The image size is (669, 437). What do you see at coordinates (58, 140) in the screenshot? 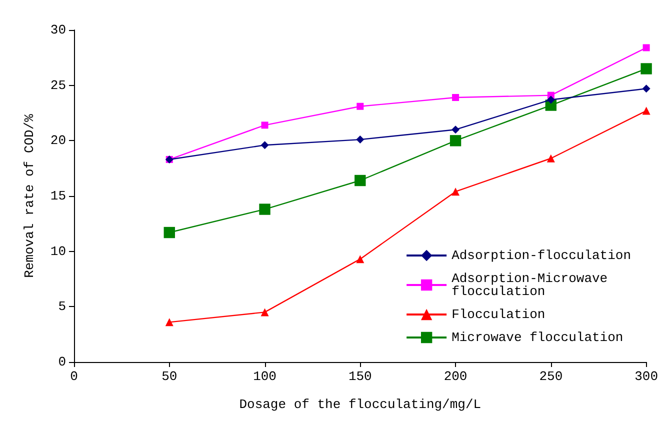
I see `y-tick-label: 20` at bounding box center [58, 140].